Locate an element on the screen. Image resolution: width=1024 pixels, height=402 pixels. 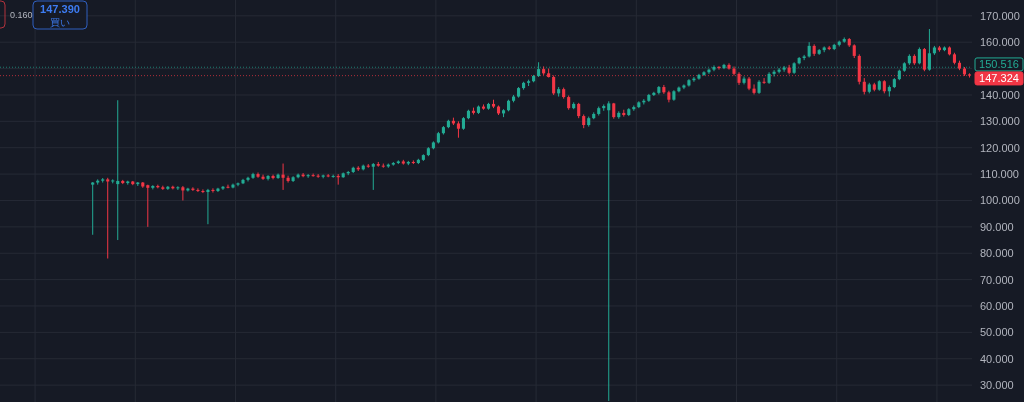
y-tick-label: 70.000 is located at coordinates (997, 279).